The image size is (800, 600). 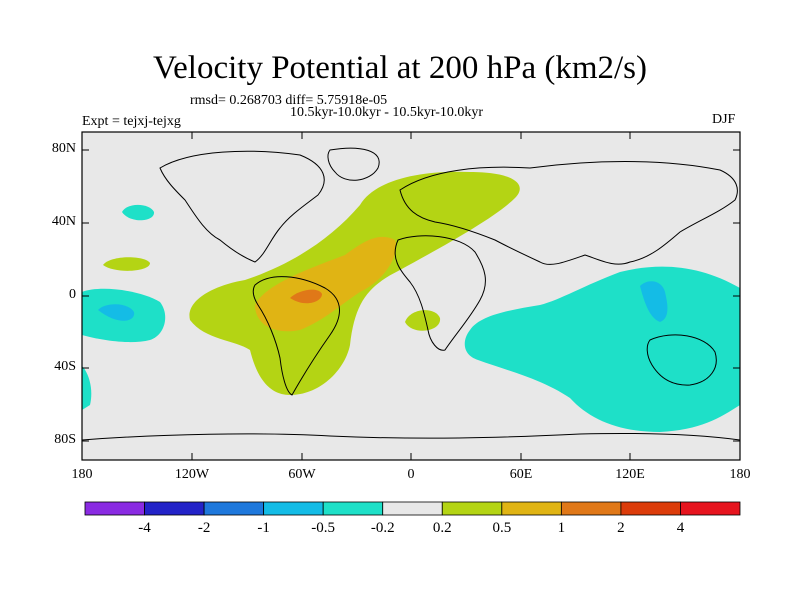 What do you see at coordinates (204, 528) in the screenshot?
I see `colorbar-label: -2` at bounding box center [204, 528].